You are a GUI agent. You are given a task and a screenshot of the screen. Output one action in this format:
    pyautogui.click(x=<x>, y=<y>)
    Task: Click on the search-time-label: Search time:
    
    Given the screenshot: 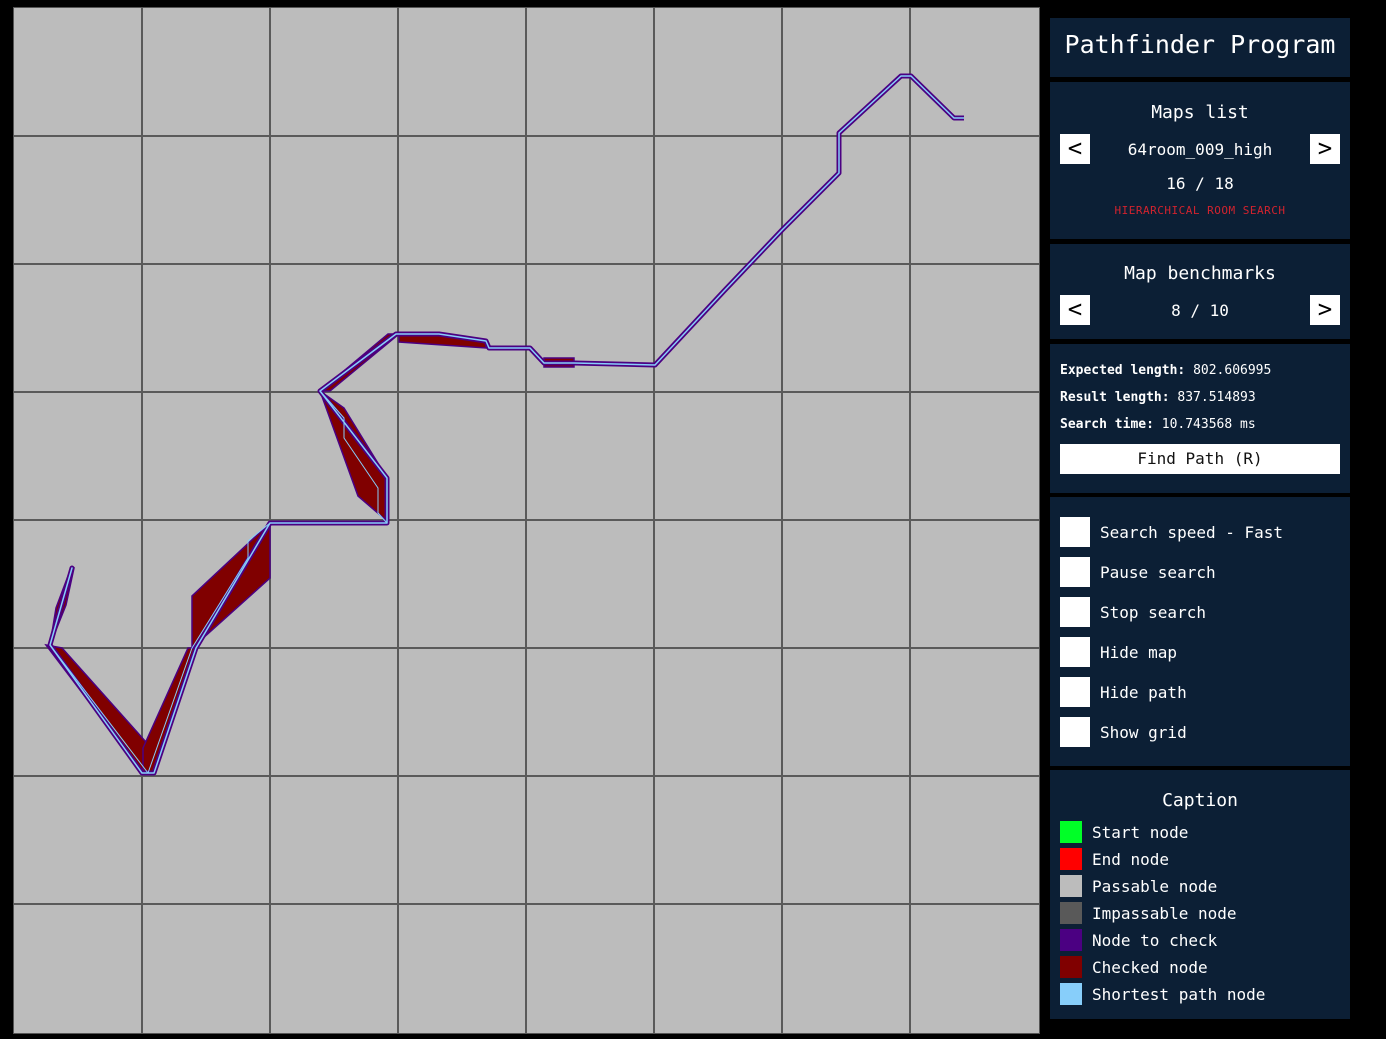 What is the action you would take?
    pyautogui.click(x=1107, y=424)
    